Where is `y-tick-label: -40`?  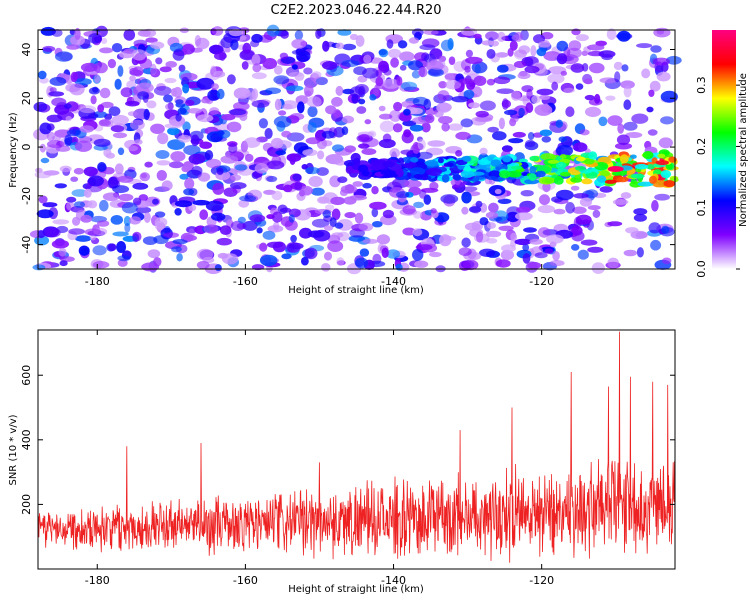
y-tick-label: -40 is located at coordinates (26, 245).